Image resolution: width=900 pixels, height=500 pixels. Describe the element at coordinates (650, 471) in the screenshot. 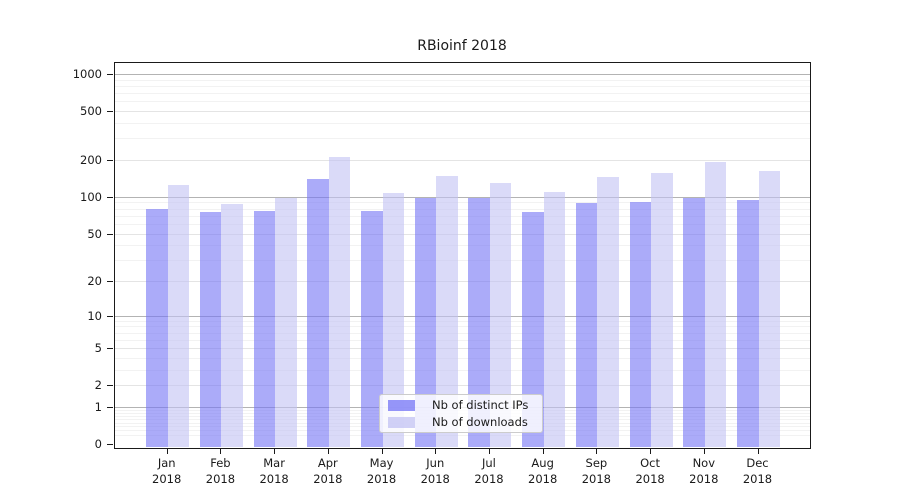

I see `x-tick-label: Oct 2018` at that location.